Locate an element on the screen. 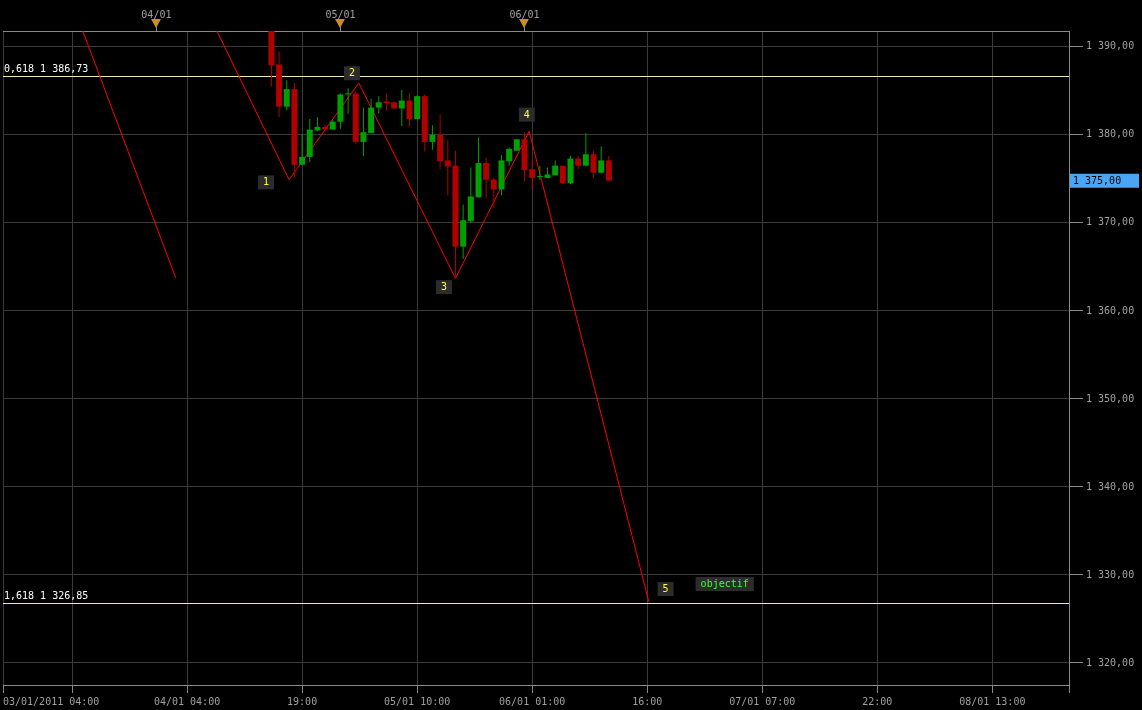 The image size is (1142, 710). x-tick-label: 06/01 01:00 is located at coordinates (532, 701).